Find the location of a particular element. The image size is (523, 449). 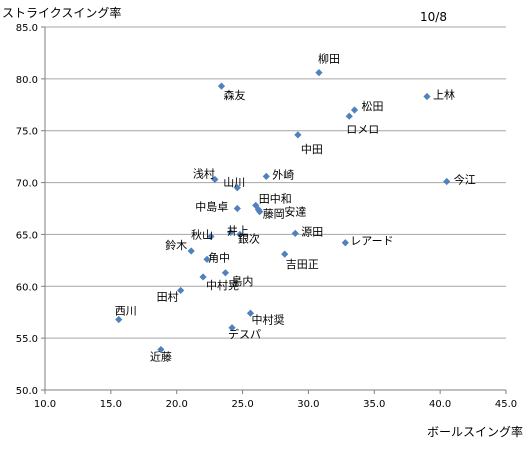

y-axis-title: ストライクスイング率 is located at coordinates (62, 13).